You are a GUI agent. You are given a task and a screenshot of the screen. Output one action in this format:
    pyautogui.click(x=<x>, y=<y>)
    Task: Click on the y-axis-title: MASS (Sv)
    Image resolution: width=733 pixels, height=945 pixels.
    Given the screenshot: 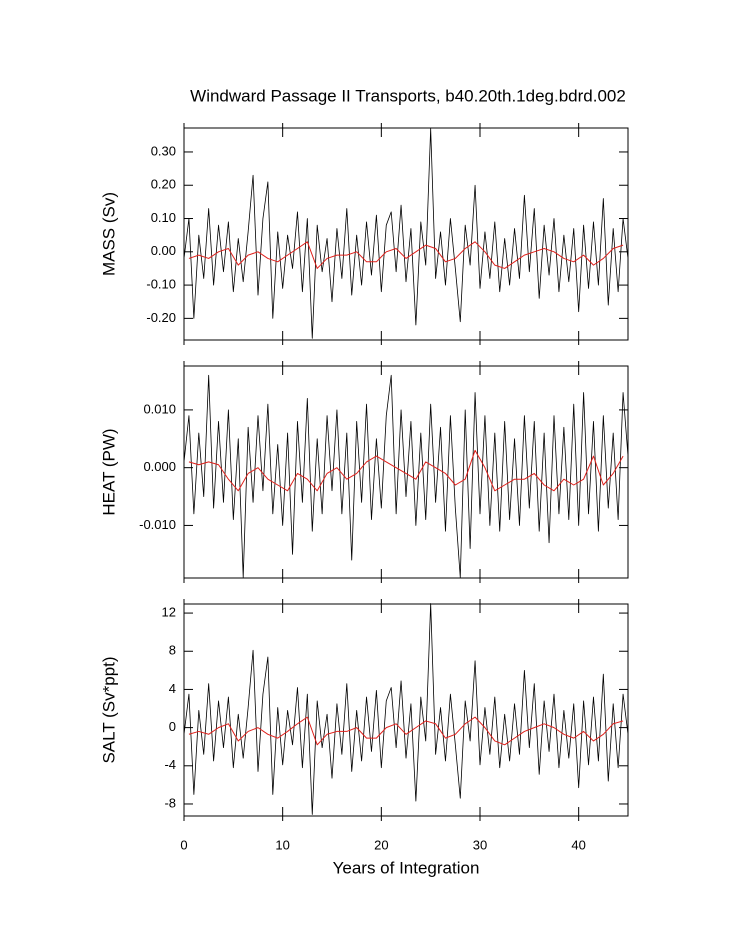 What is the action you would take?
    pyautogui.click(x=108, y=234)
    